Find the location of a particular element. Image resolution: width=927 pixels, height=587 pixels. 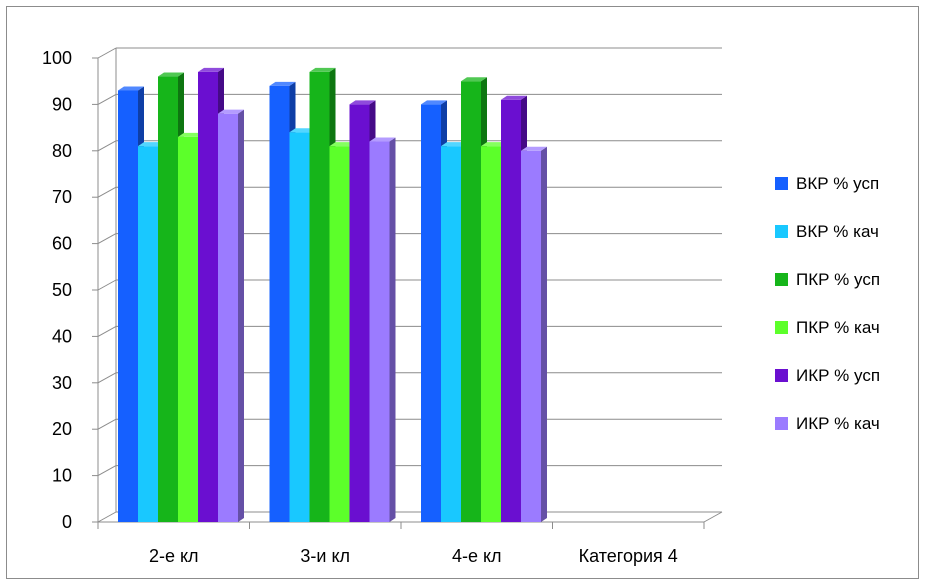

y-tick-label: 100 is located at coordinates (57, 58).